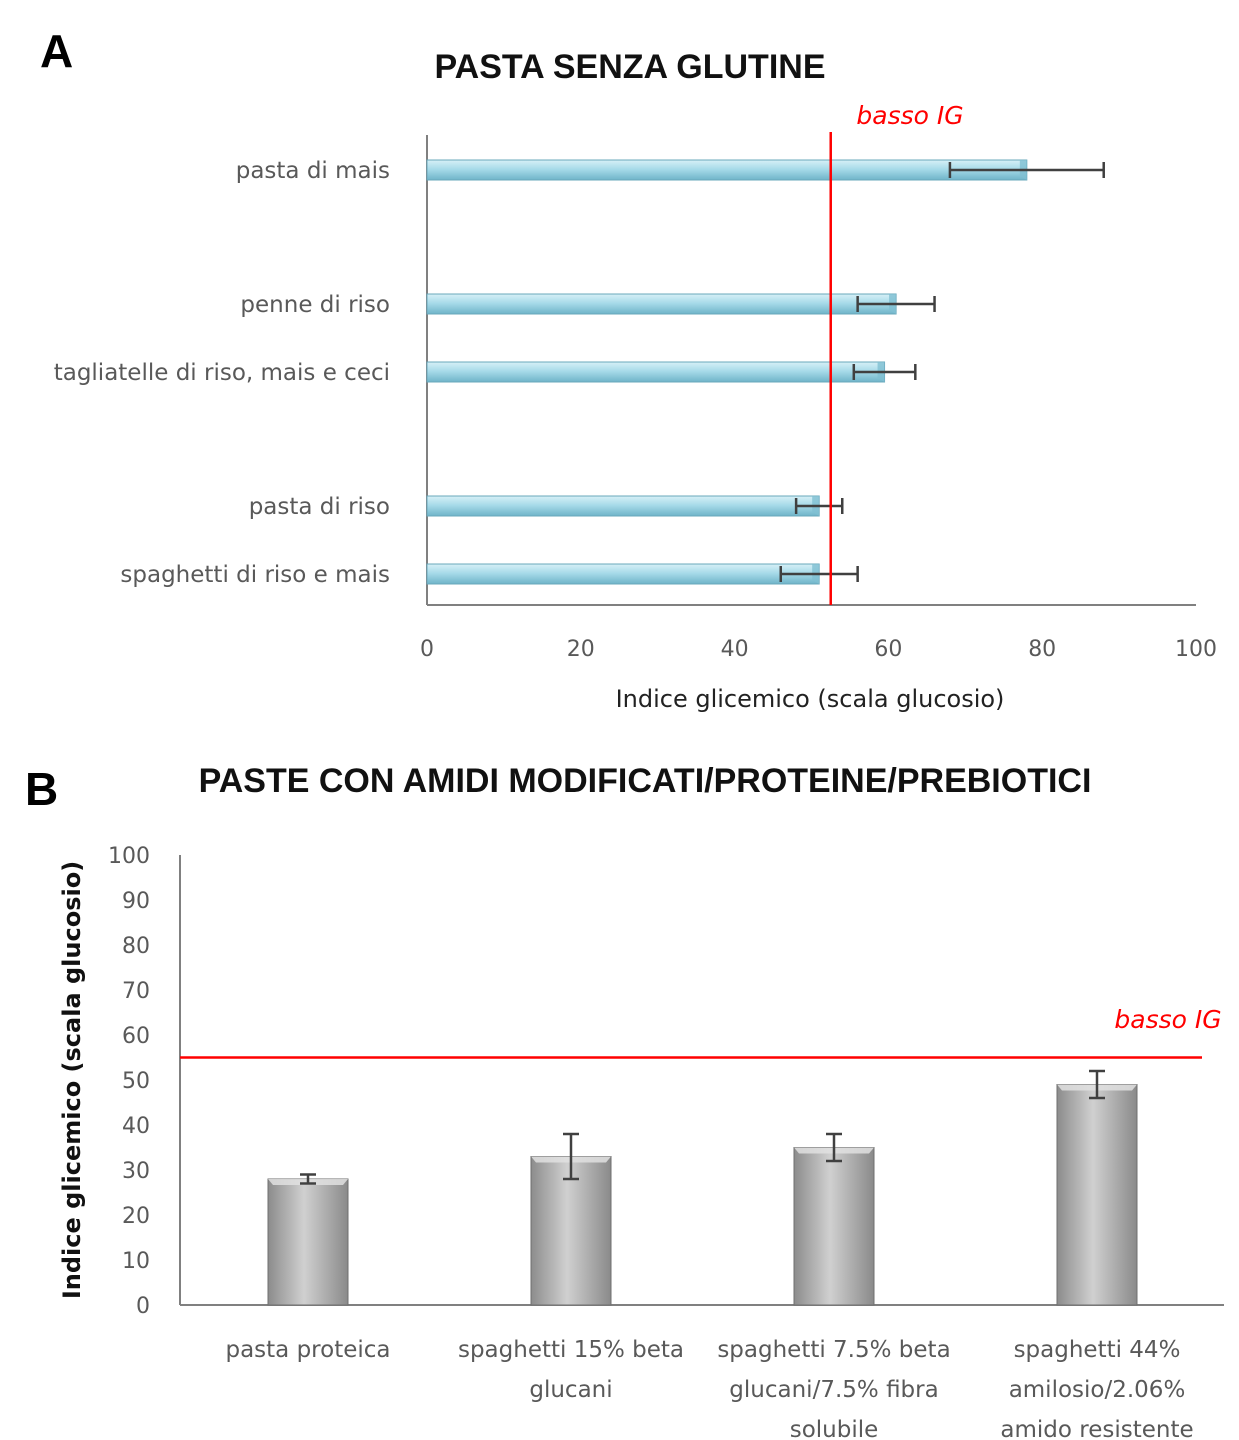 The height and width of the screenshot is (1440, 1239). I want to click on chart-a-x-tick-label: 80, so click(1042, 649).